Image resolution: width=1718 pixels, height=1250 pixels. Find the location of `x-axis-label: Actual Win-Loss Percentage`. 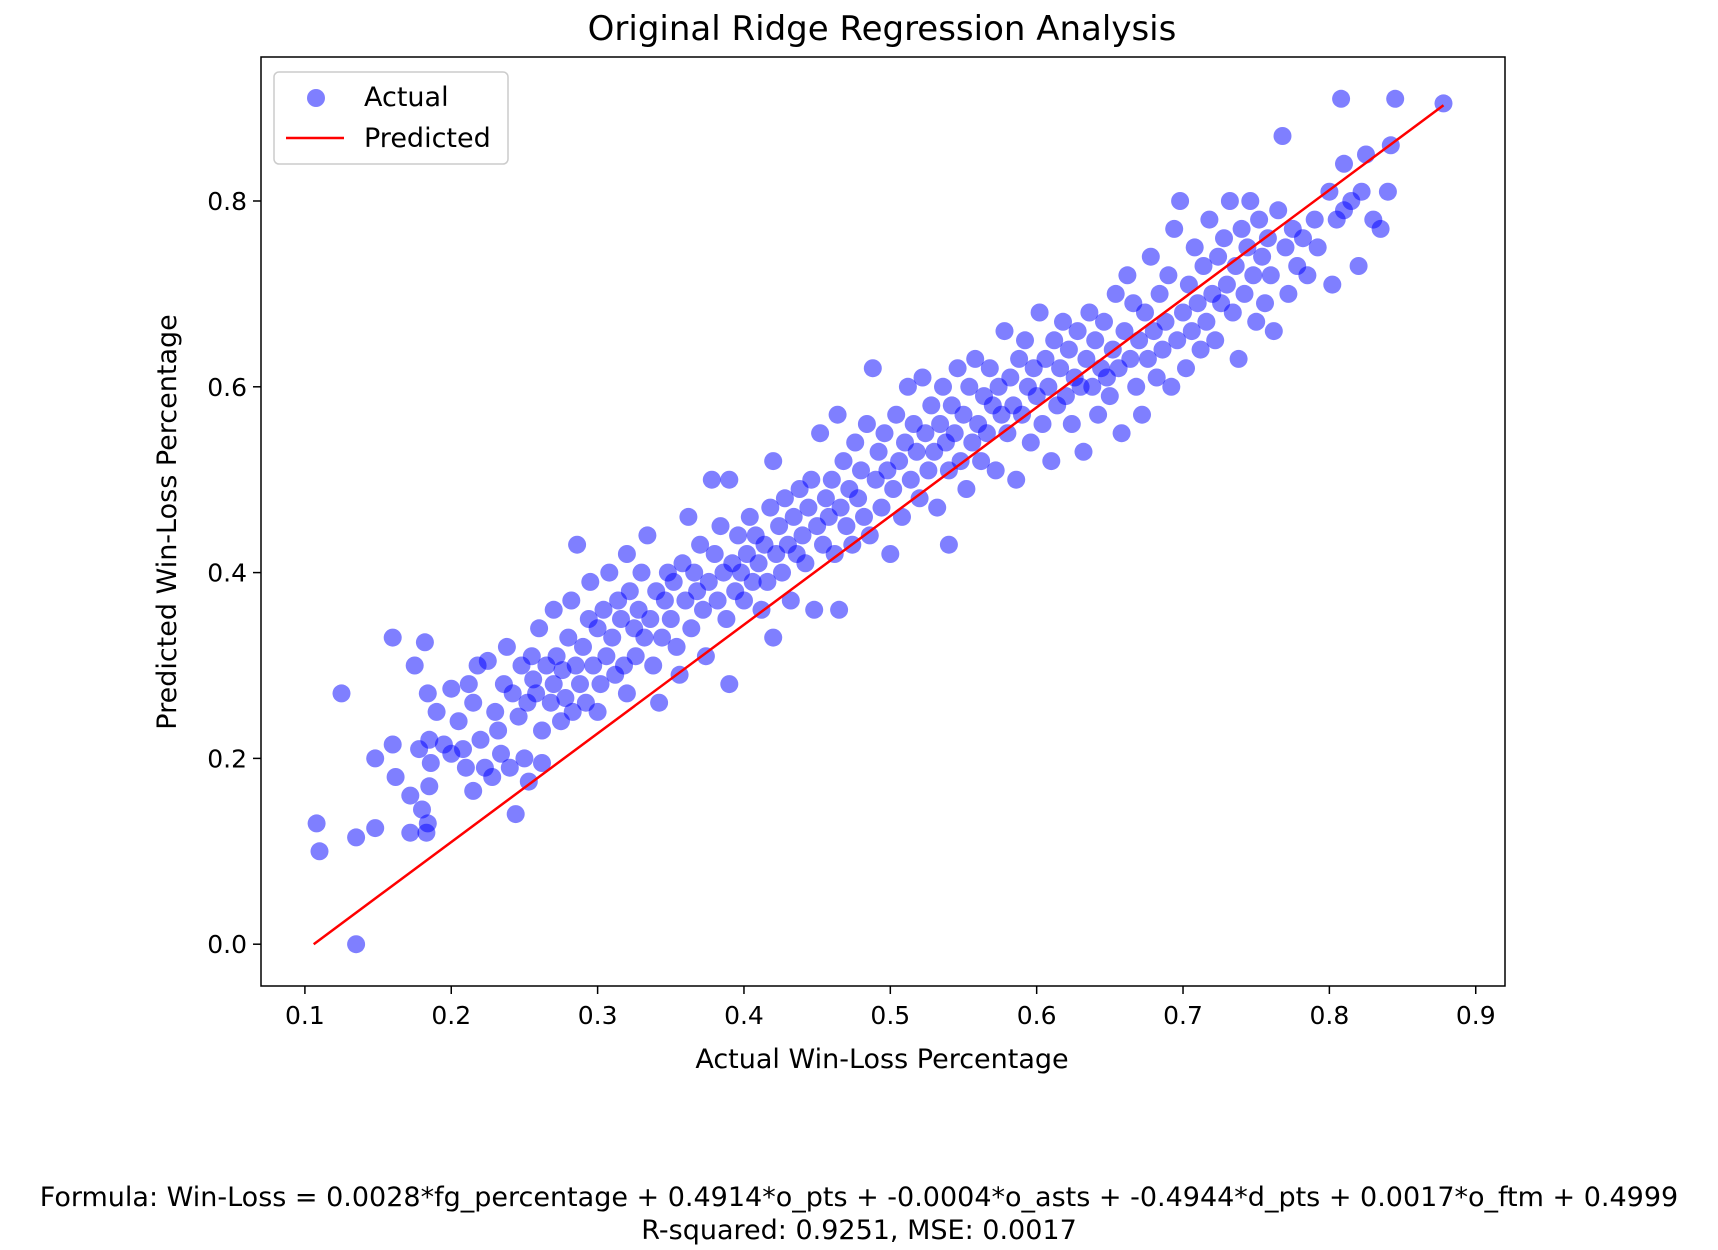

x-axis-label: Actual Win-Loss Percentage is located at coordinates (881, 1059).